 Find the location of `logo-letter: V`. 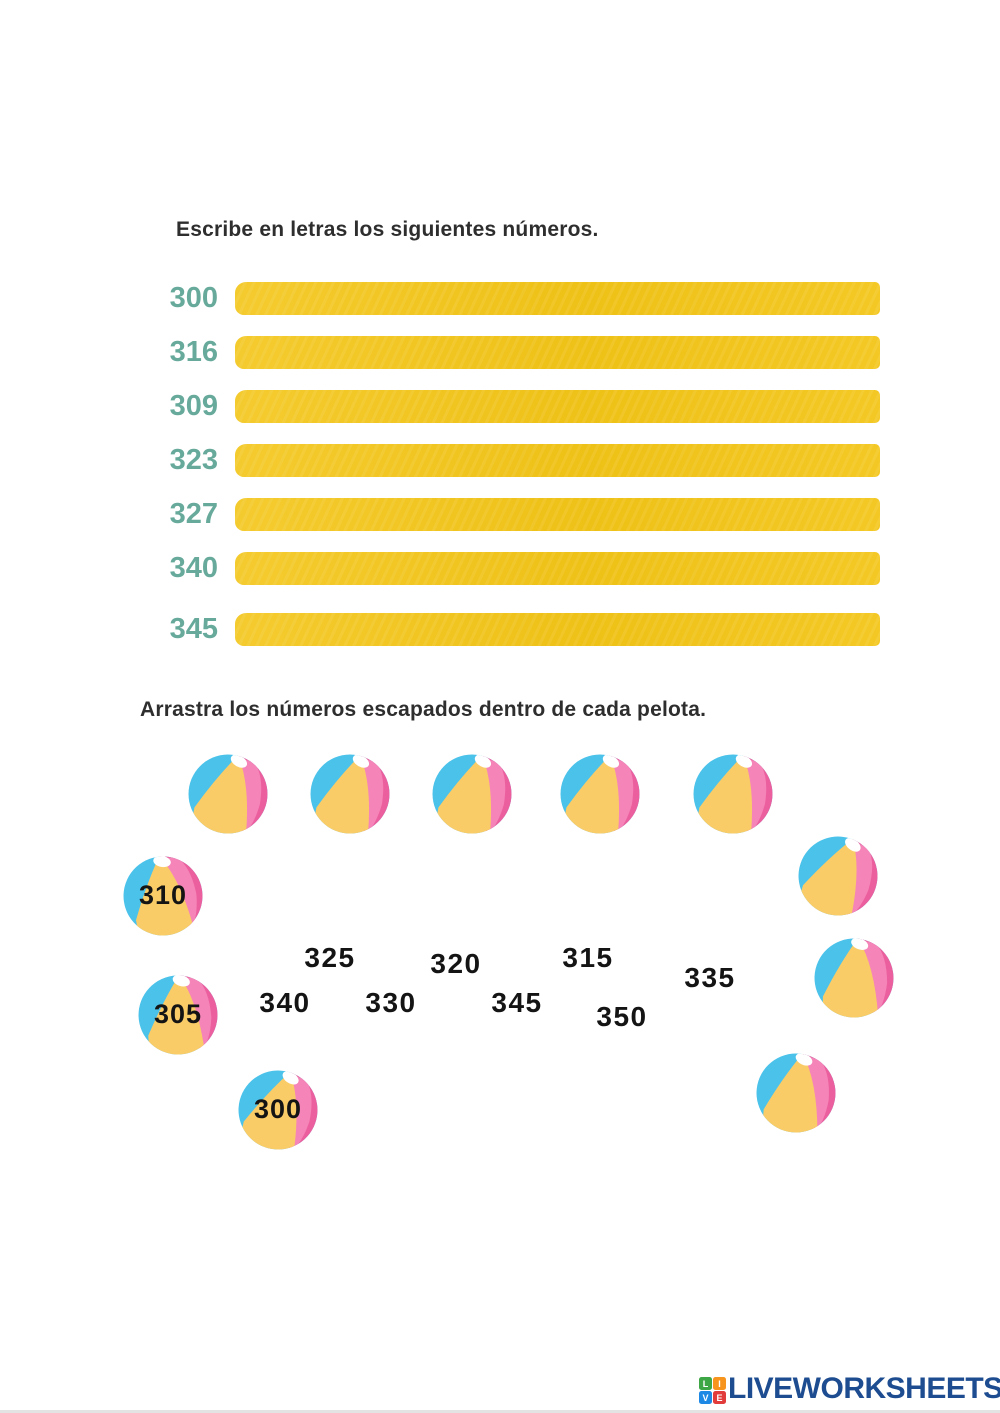

logo-letter: V is located at coordinates (705, 1397).